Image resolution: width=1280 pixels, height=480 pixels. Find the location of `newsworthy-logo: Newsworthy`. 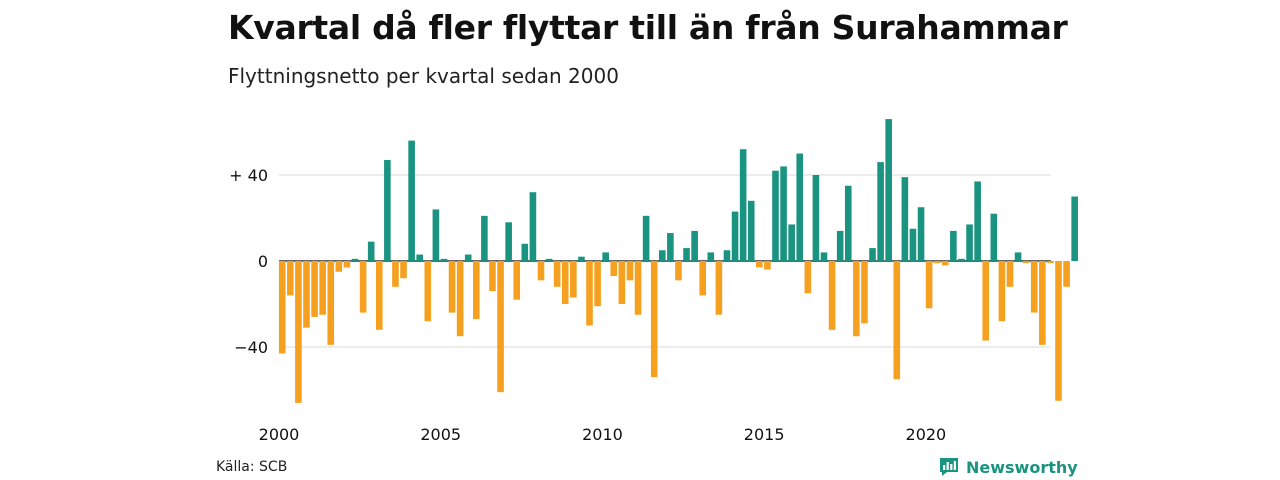

newsworthy-logo: Newsworthy is located at coordinates (1008, 467).